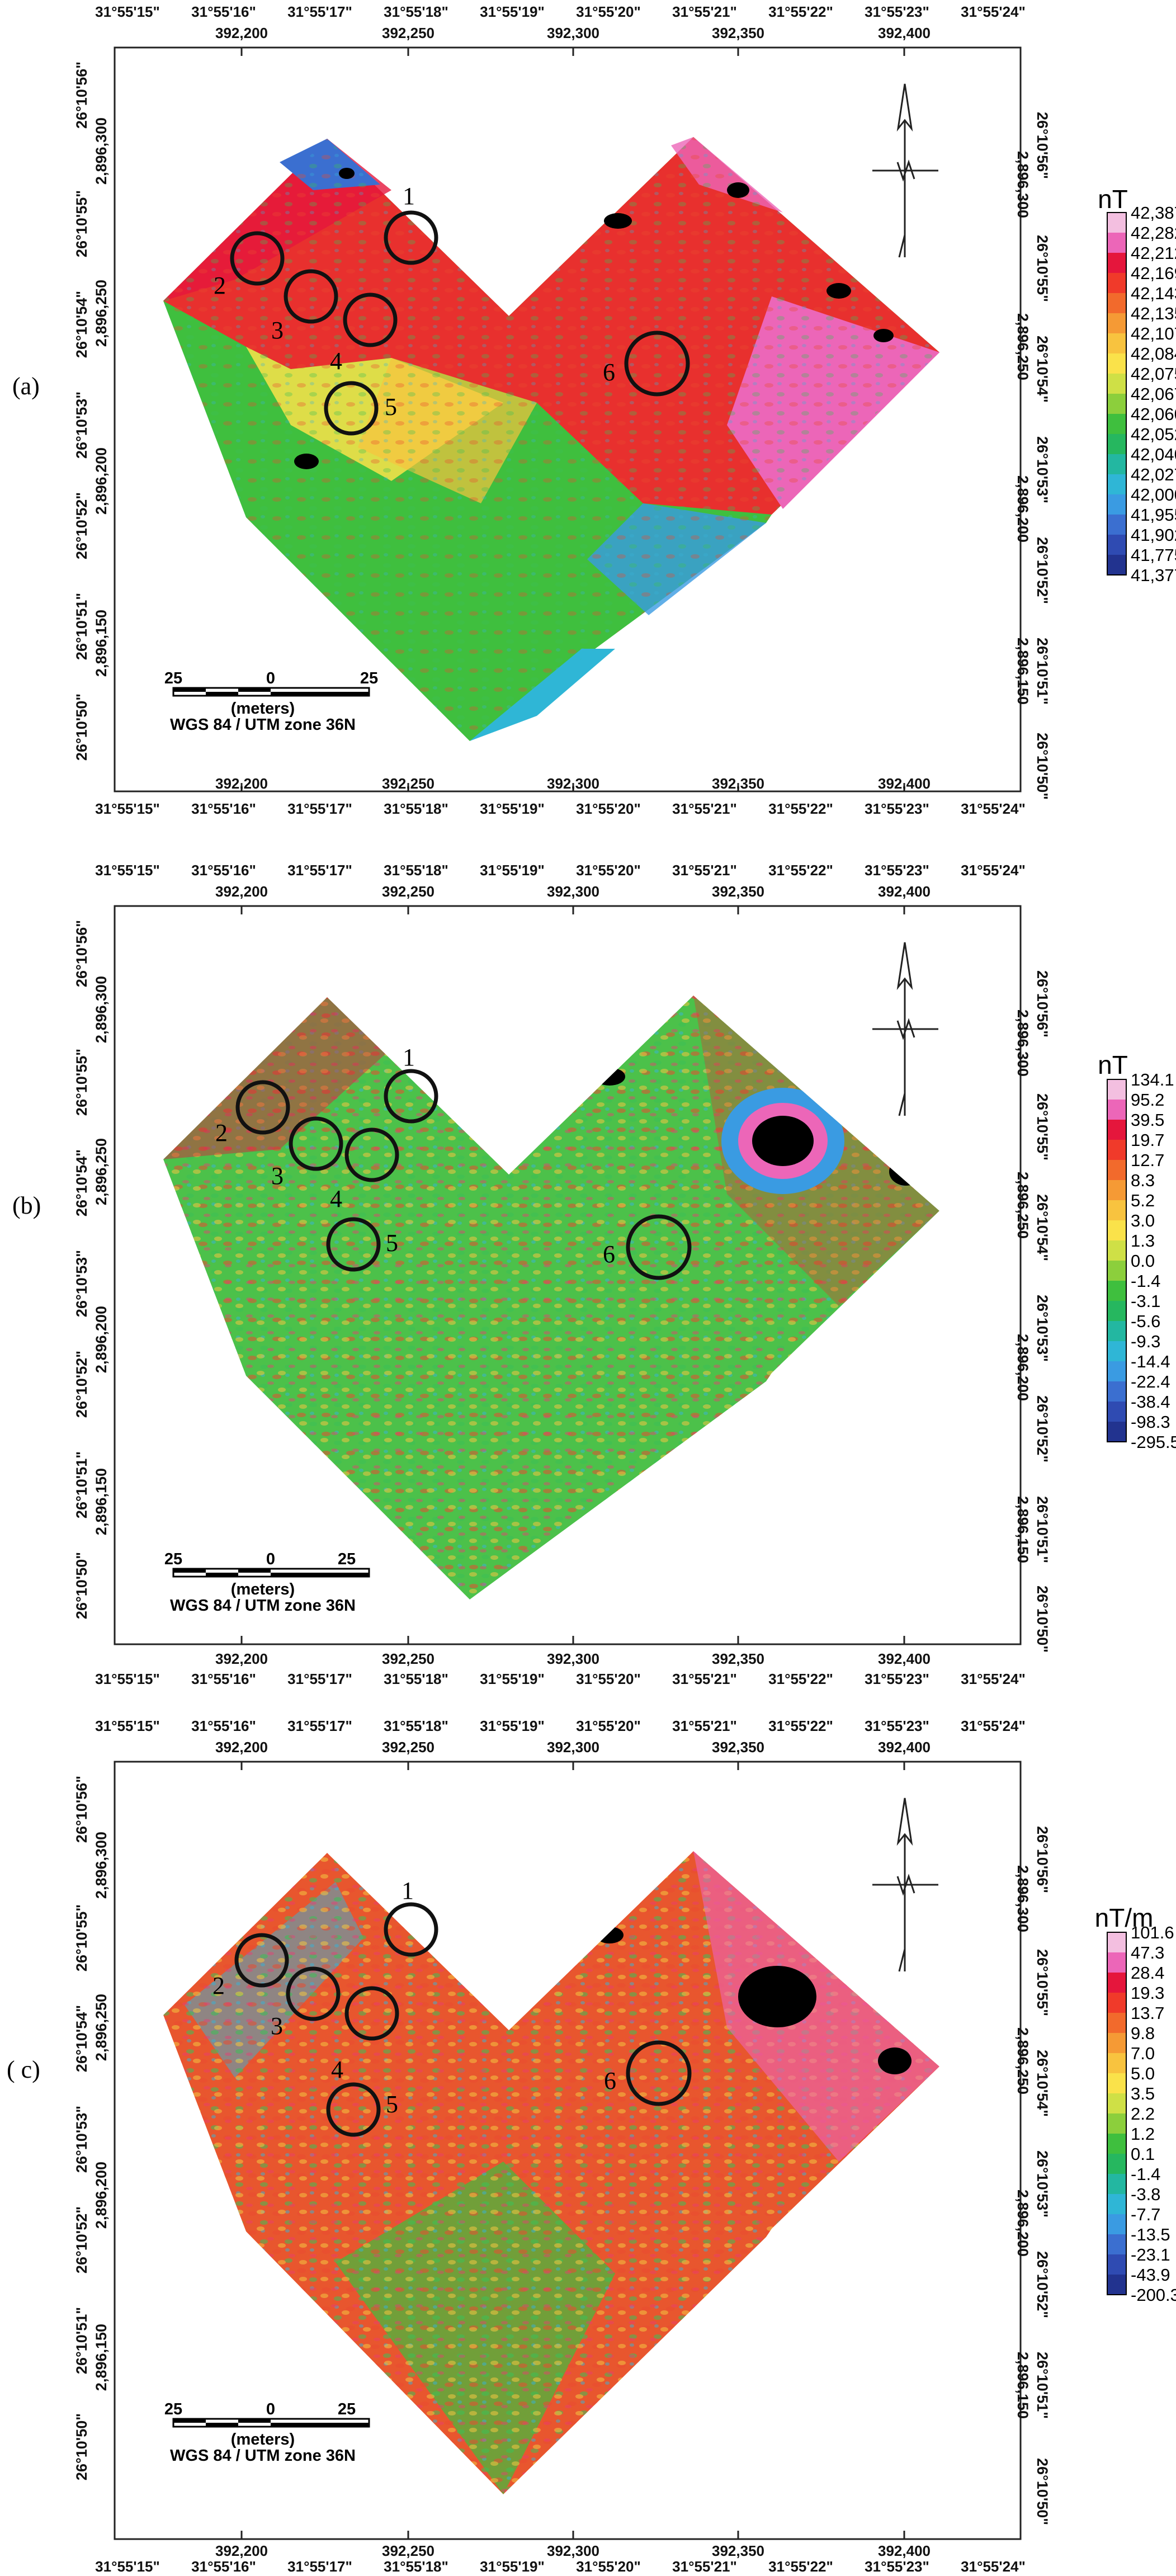 Image resolution: width=1176 pixels, height=2576 pixels. What do you see at coordinates (1153, 233) in the screenshot?
I see `colorbar-value: 42,282` at bounding box center [1153, 233].